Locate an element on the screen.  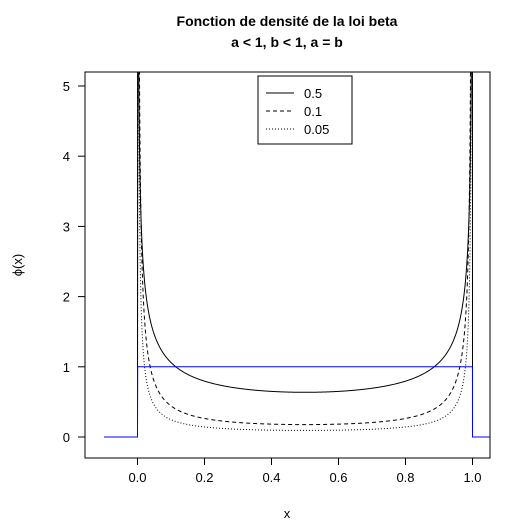
legend: 0.5 0.1 0.05 is located at coordinates (305, 110).